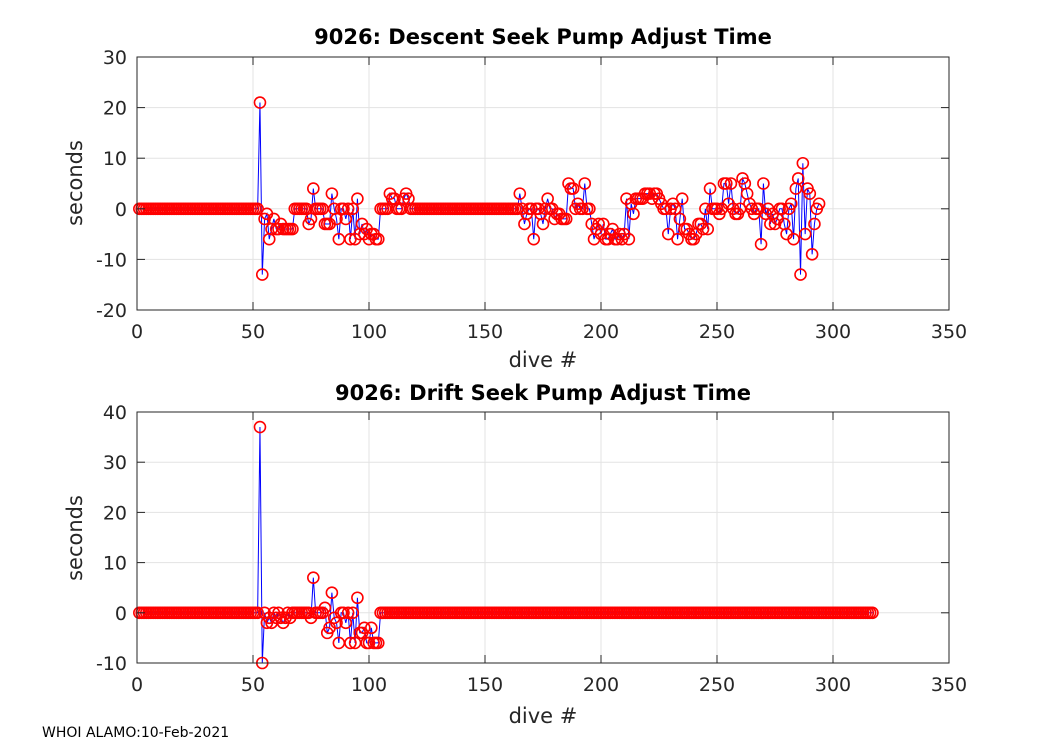 The height and width of the screenshot is (750, 1050). What do you see at coordinates (717, 332) in the screenshot?
I see `descent-x-tick-label: 250` at bounding box center [717, 332].